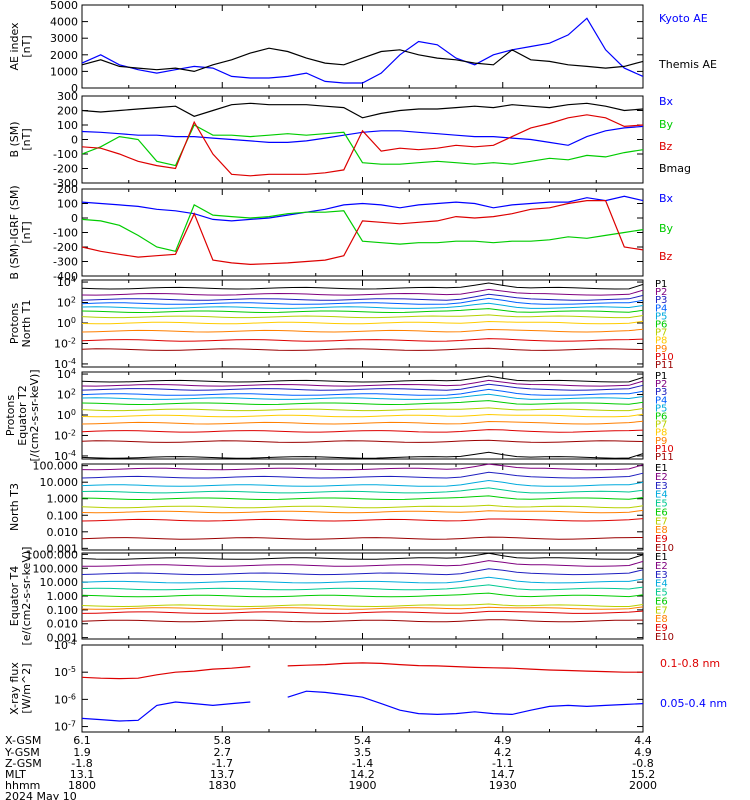 The image size is (750, 800). What do you see at coordinates (683, 18) in the screenshot?
I see `legend-Kyoto AE: Kyoto AE` at bounding box center [683, 18].